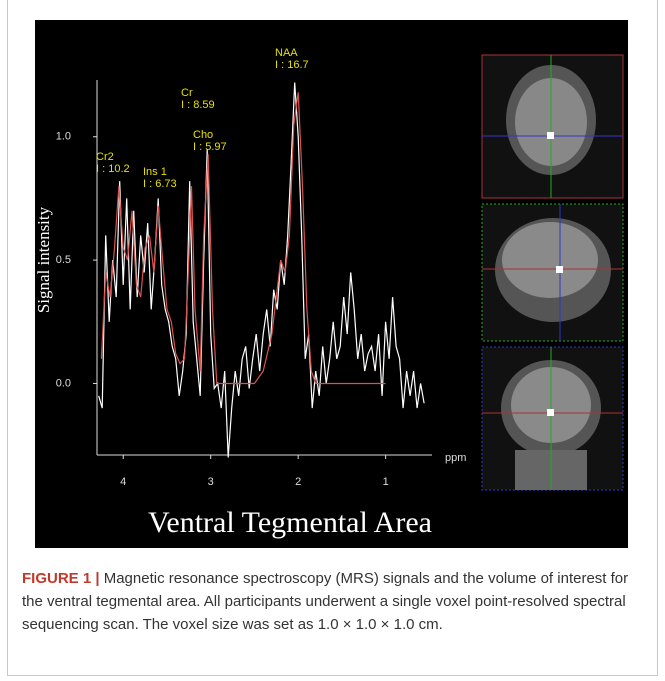 Image resolution: width=665 pixels, height=681 pixels. I want to click on x-tick-label: 1, so click(386, 482).